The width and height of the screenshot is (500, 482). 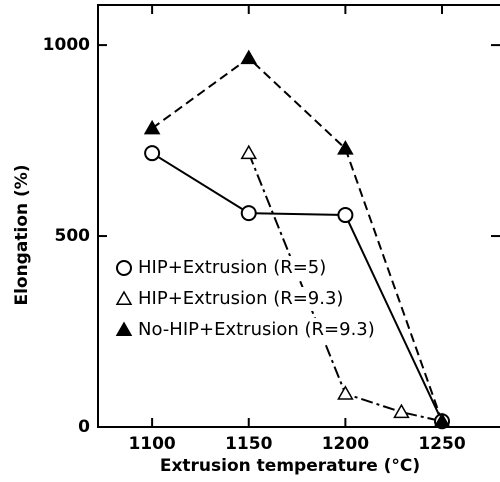 I want to click on y-axis-label: Elongation (%), so click(x=22, y=234).